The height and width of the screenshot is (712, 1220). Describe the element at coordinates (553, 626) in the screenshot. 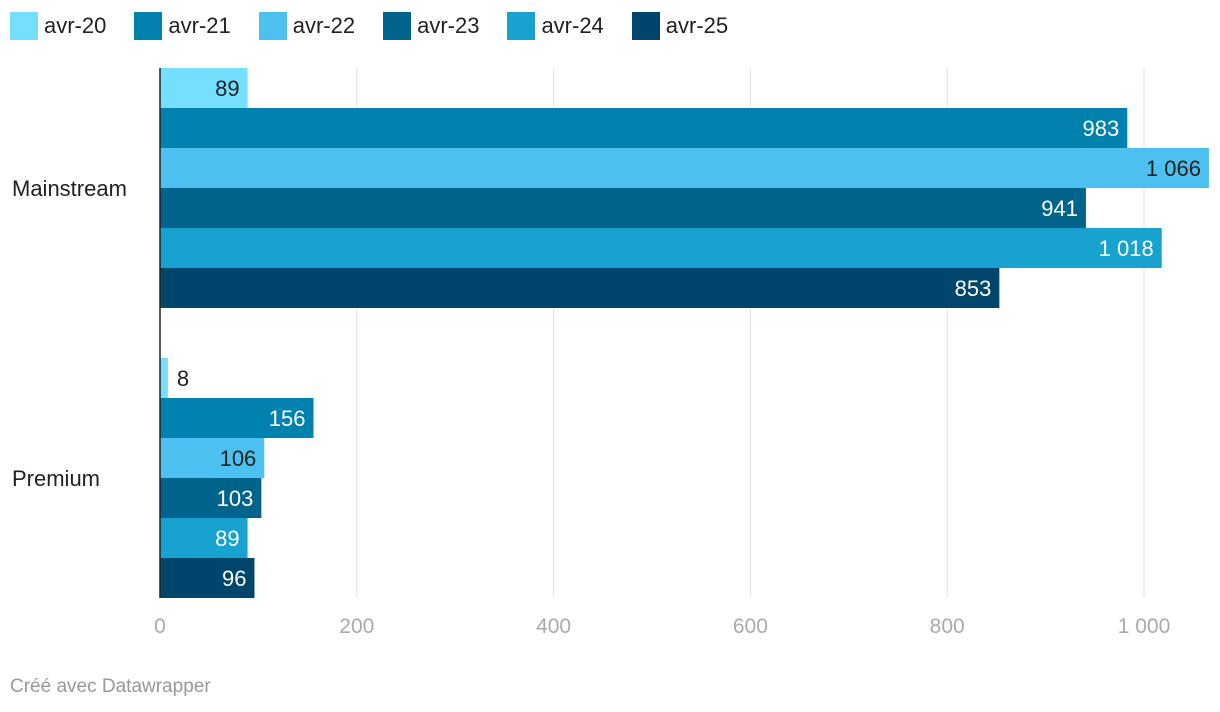

I see `x-tick-label: 400` at that location.